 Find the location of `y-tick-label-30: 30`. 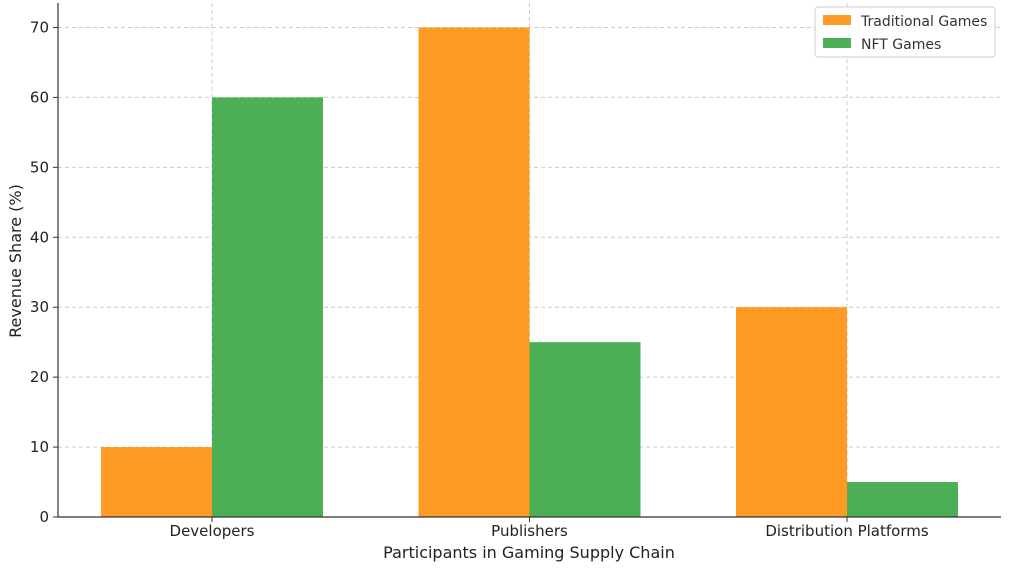

y-tick-label-30: 30 is located at coordinates (39, 307).